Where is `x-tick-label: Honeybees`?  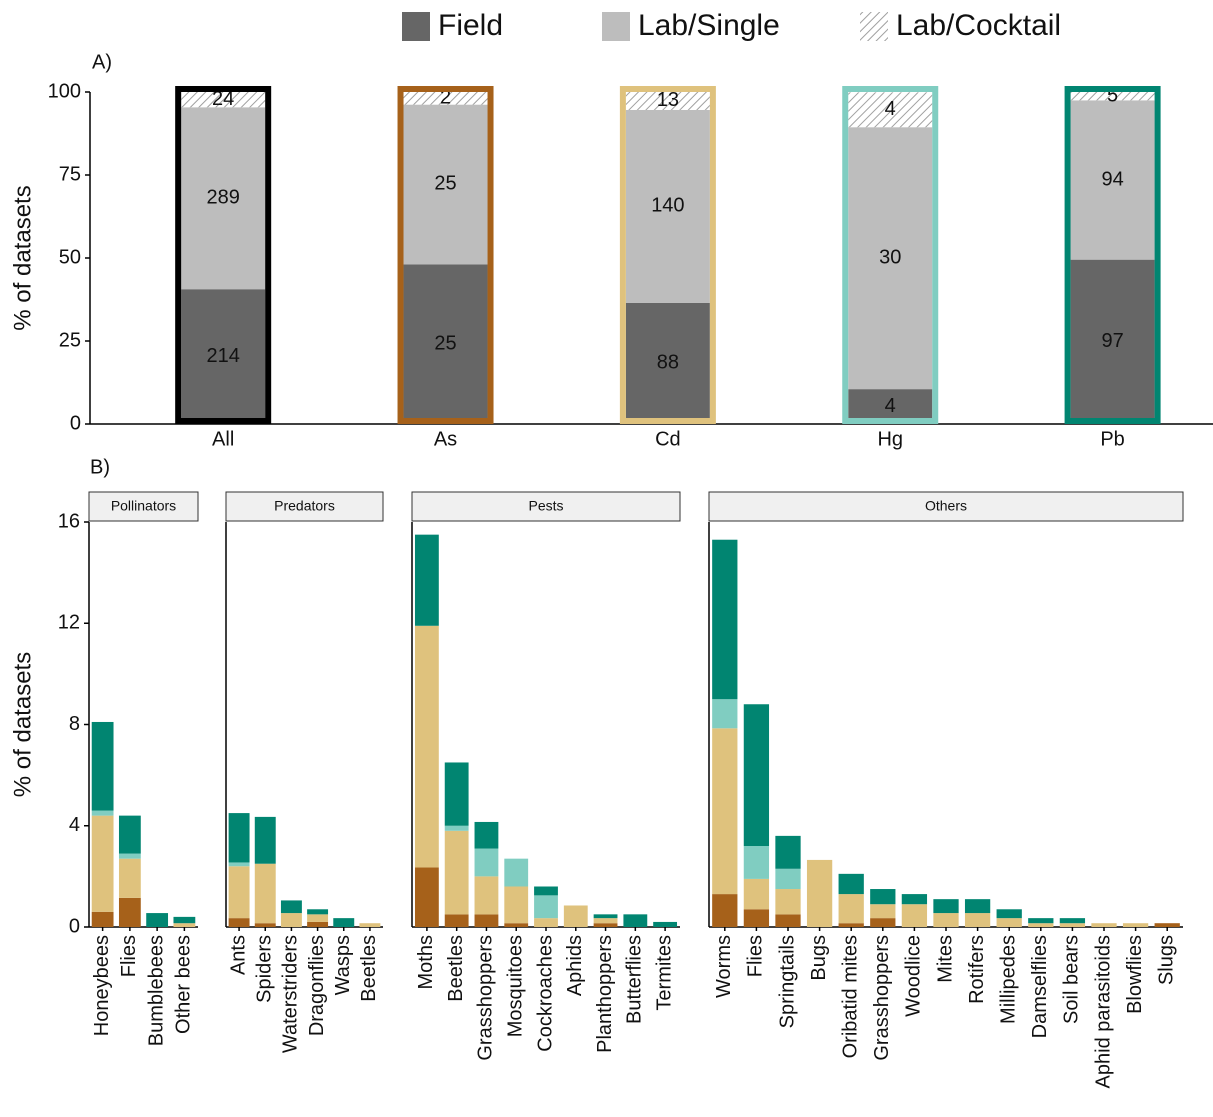
x-tick-label: Honeybees is located at coordinates (102, 985).